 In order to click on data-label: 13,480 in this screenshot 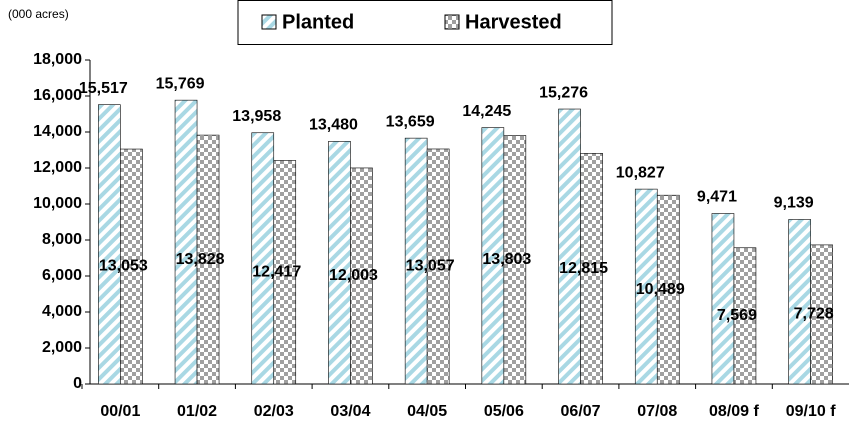, I will do `click(333, 125)`.